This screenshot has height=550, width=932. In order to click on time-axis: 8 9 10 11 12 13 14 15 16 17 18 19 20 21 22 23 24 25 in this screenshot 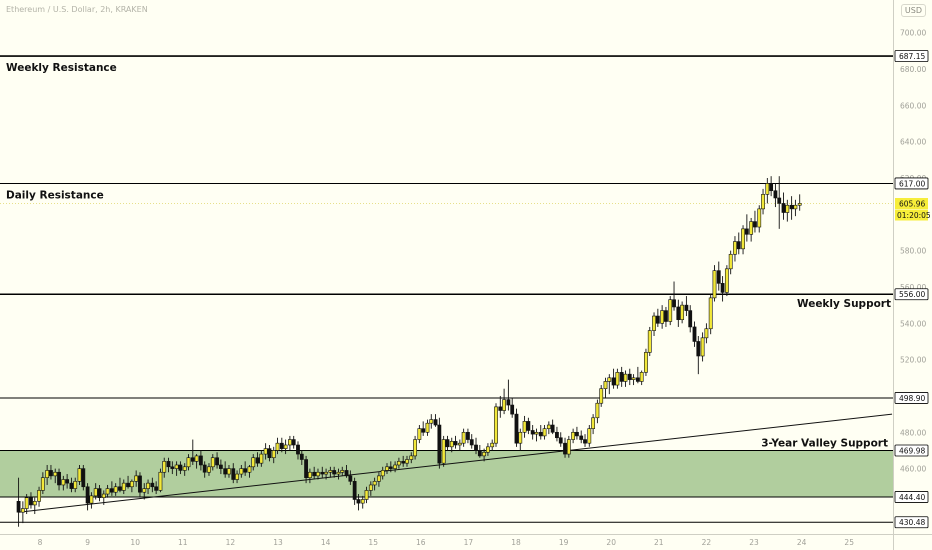, I will do `click(446, 542)`.